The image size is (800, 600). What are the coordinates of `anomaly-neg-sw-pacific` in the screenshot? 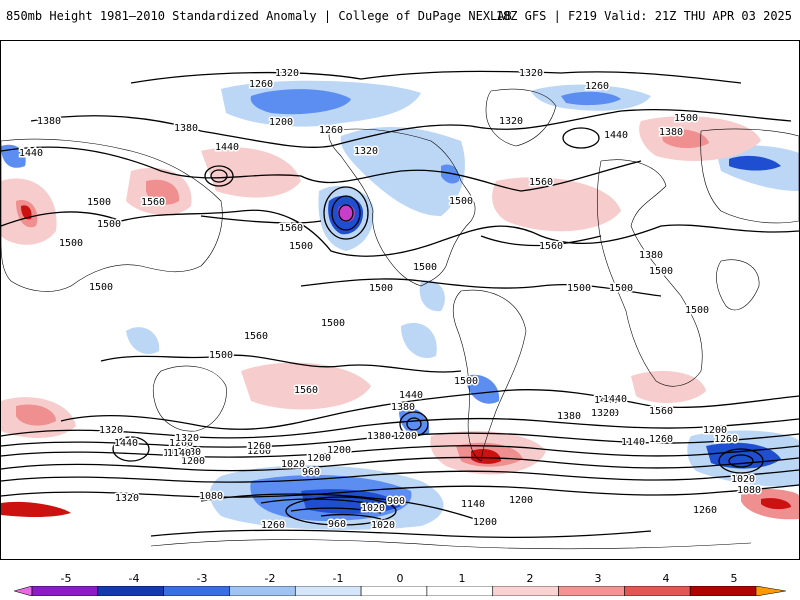 It's located at (414, 422).